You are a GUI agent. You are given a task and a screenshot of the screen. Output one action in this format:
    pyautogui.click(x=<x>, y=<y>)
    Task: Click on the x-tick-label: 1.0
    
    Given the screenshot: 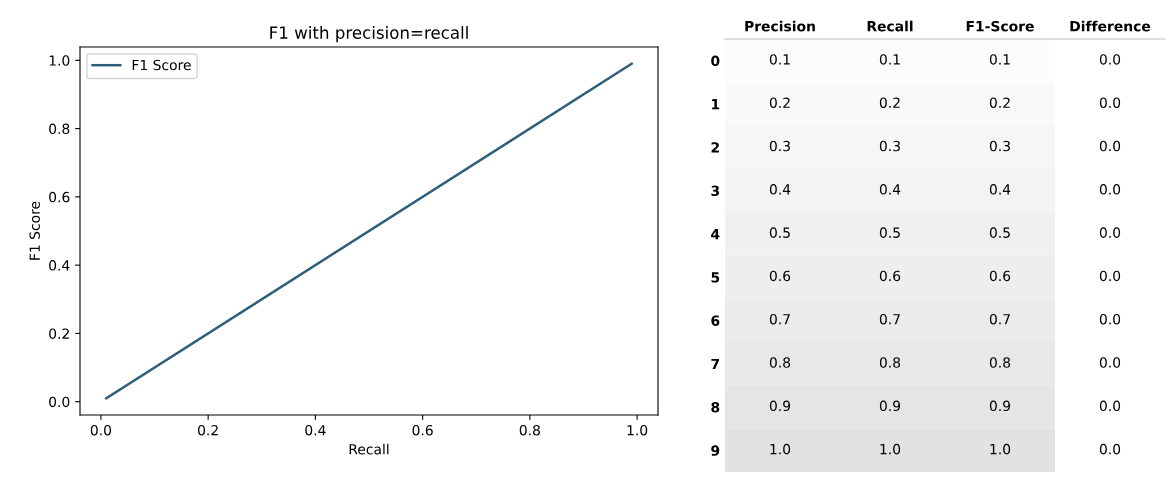 What is the action you would take?
    pyautogui.click(x=637, y=430)
    